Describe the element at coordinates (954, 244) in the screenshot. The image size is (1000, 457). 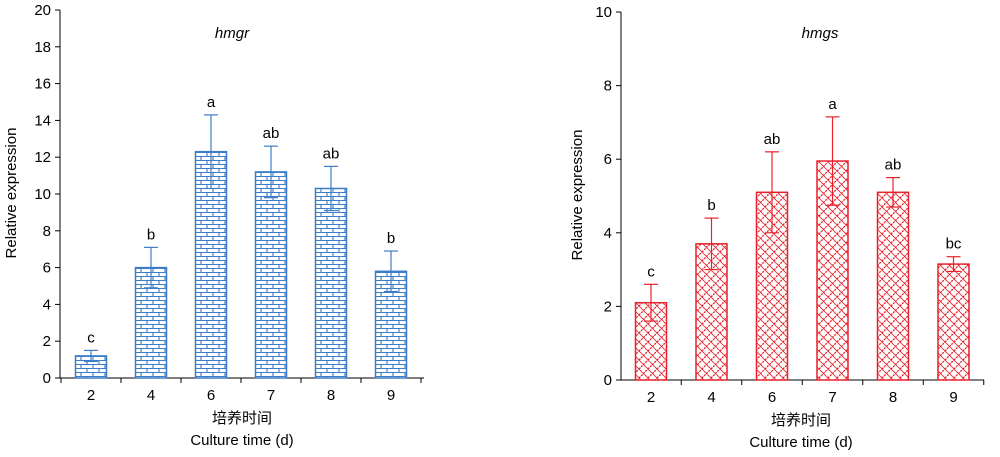
I see `significance-label: bc` at that location.